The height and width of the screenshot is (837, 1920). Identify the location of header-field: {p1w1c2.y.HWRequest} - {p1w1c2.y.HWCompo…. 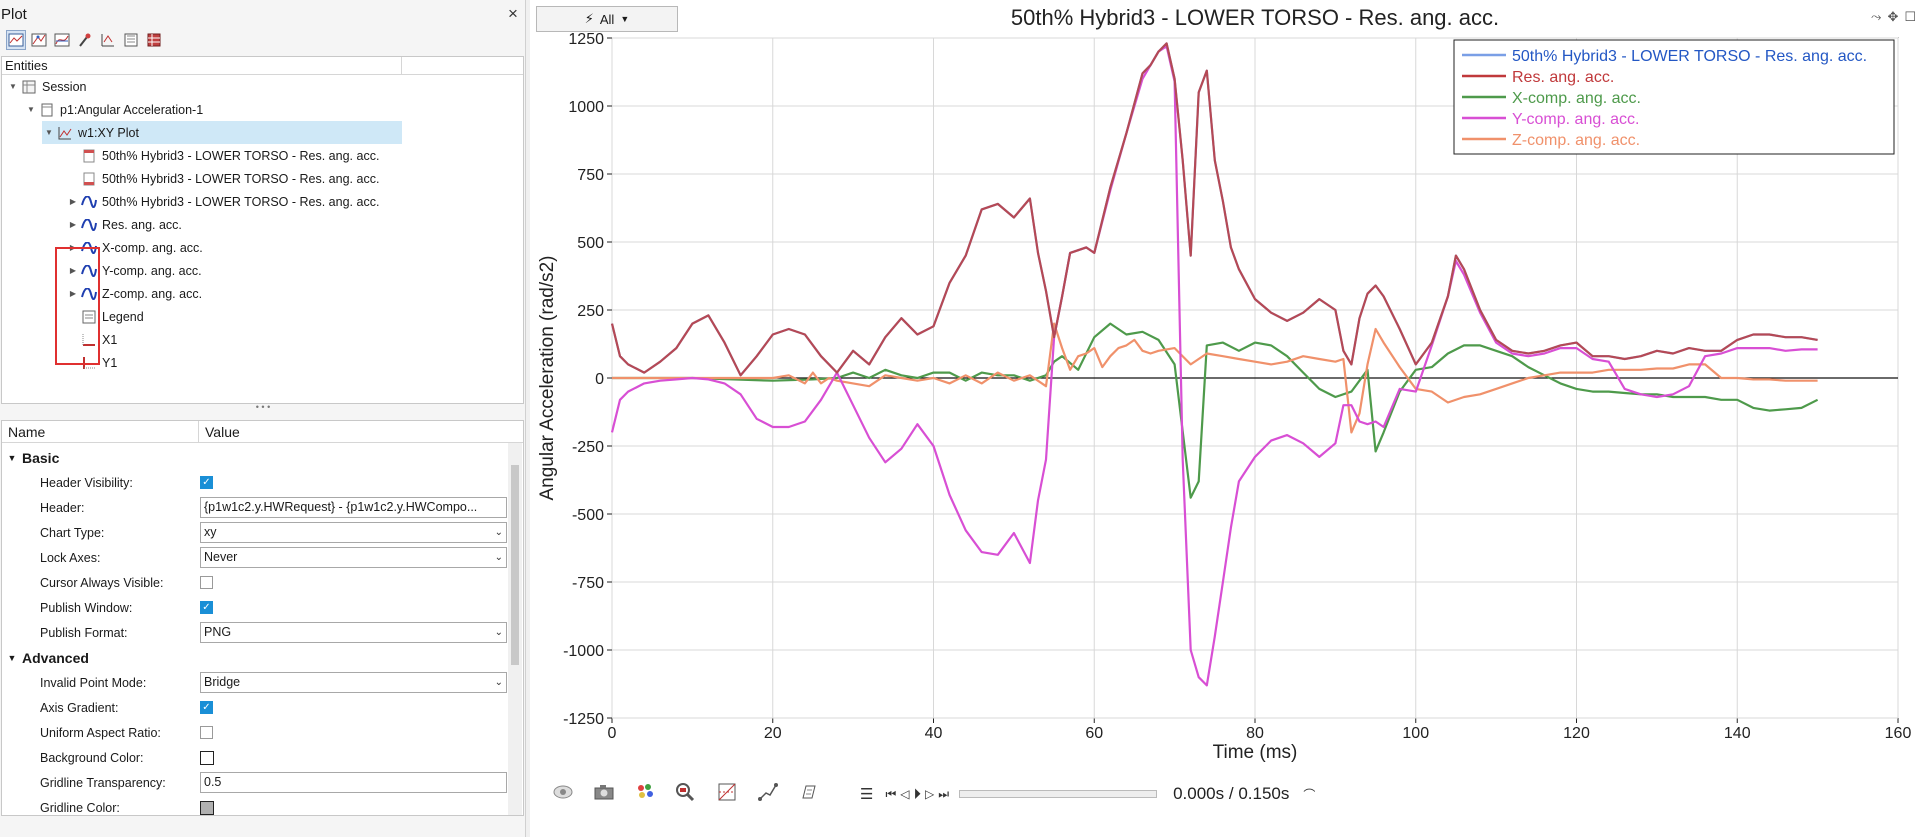
(353, 507).